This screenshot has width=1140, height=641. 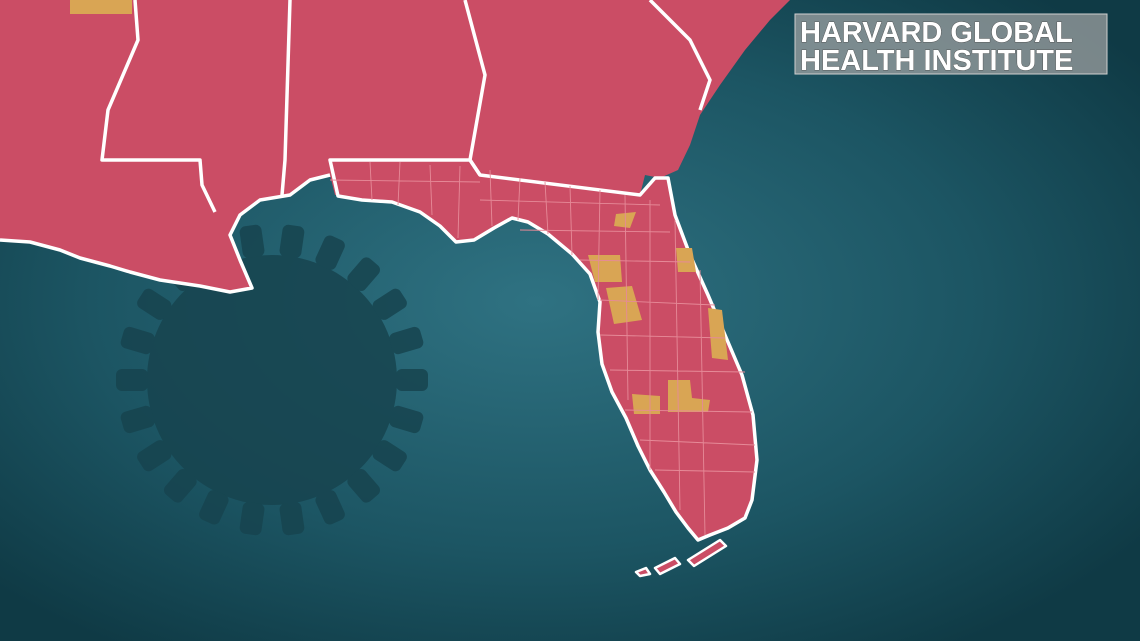 What do you see at coordinates (681, 558) in the screenshot?
I see `florida-keys` at bounding box center [681, 558].